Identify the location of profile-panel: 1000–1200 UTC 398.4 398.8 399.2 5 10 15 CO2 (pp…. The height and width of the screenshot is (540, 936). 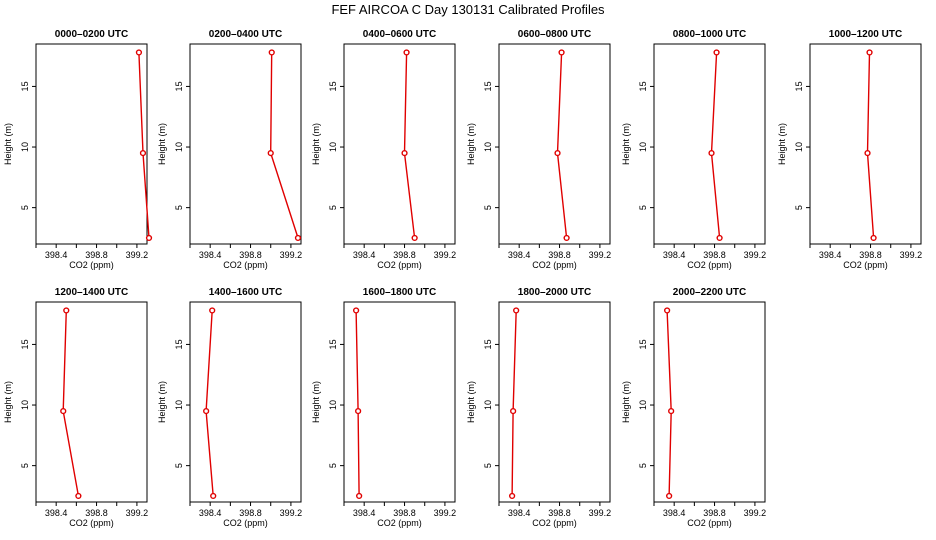
(849, 149).